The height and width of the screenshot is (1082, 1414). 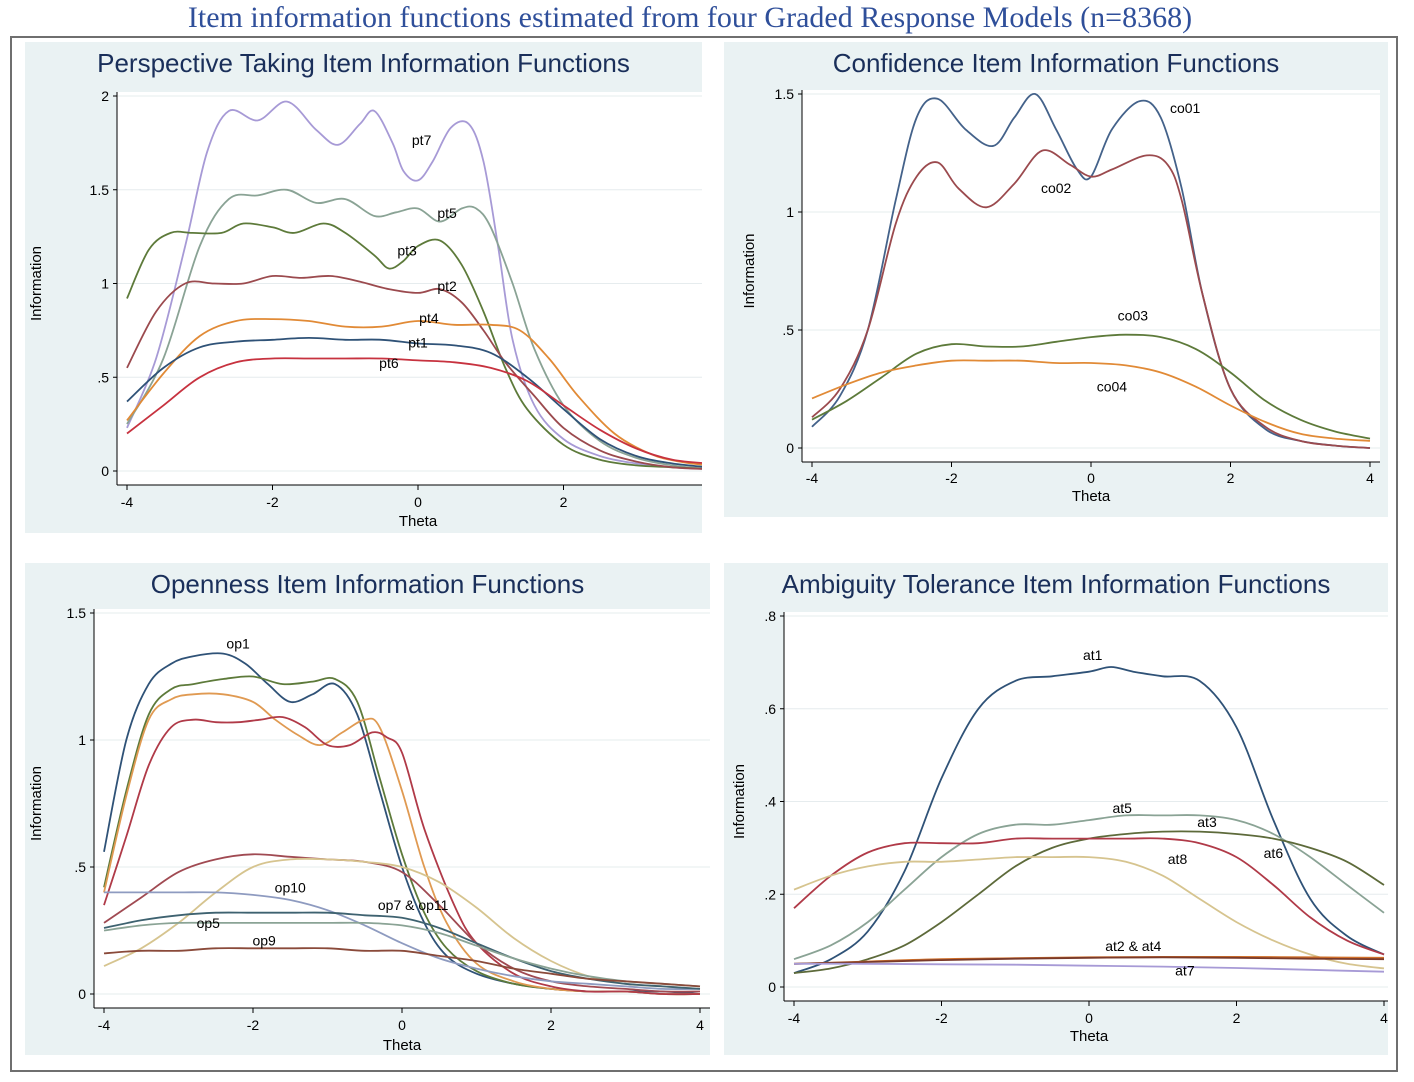 What do you see at coordinates (1207, 822) in the screenshot?
I see `curve-label: at3` at bounding box center [1207, 822].